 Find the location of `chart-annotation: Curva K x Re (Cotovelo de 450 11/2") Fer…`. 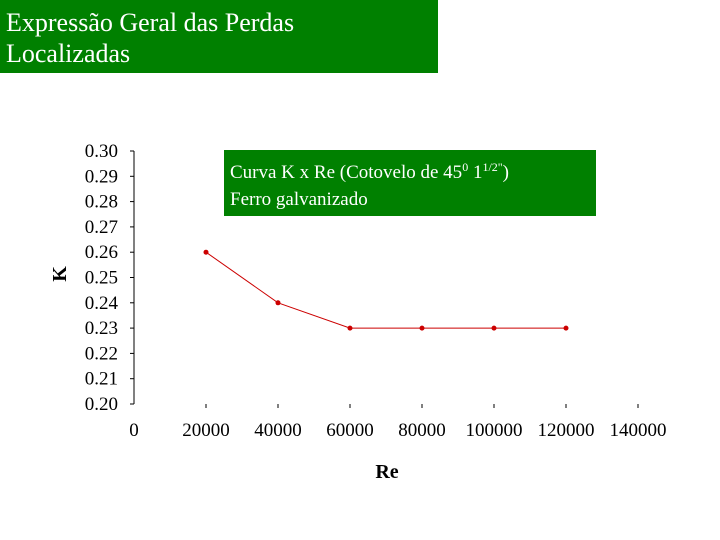

chart-annotation: Curva K x Re (Cotovelo de 450 11/2") Fer… is located at coordinates (410, 183).